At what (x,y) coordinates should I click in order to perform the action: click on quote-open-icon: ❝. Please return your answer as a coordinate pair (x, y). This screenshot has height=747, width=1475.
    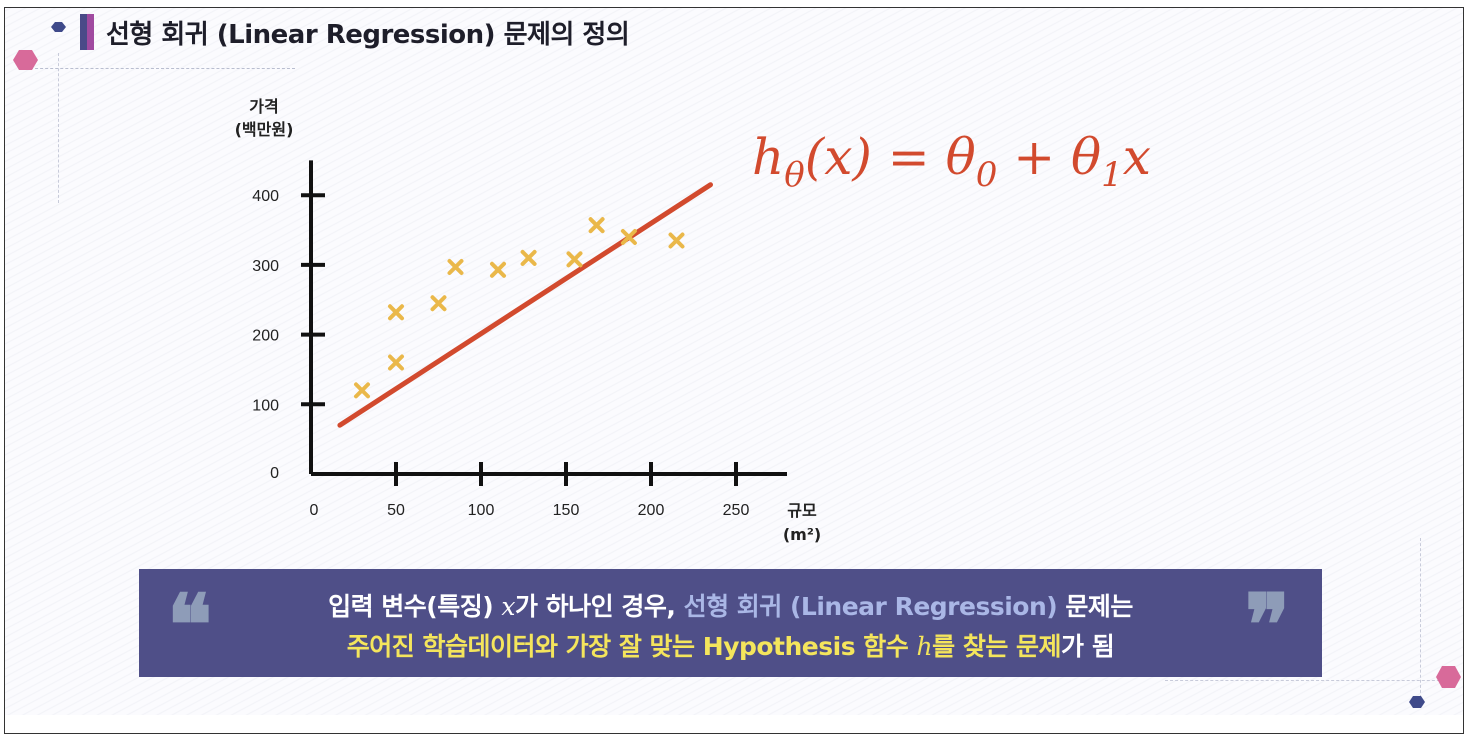
    Looking at the image, I should click on (190, 624).